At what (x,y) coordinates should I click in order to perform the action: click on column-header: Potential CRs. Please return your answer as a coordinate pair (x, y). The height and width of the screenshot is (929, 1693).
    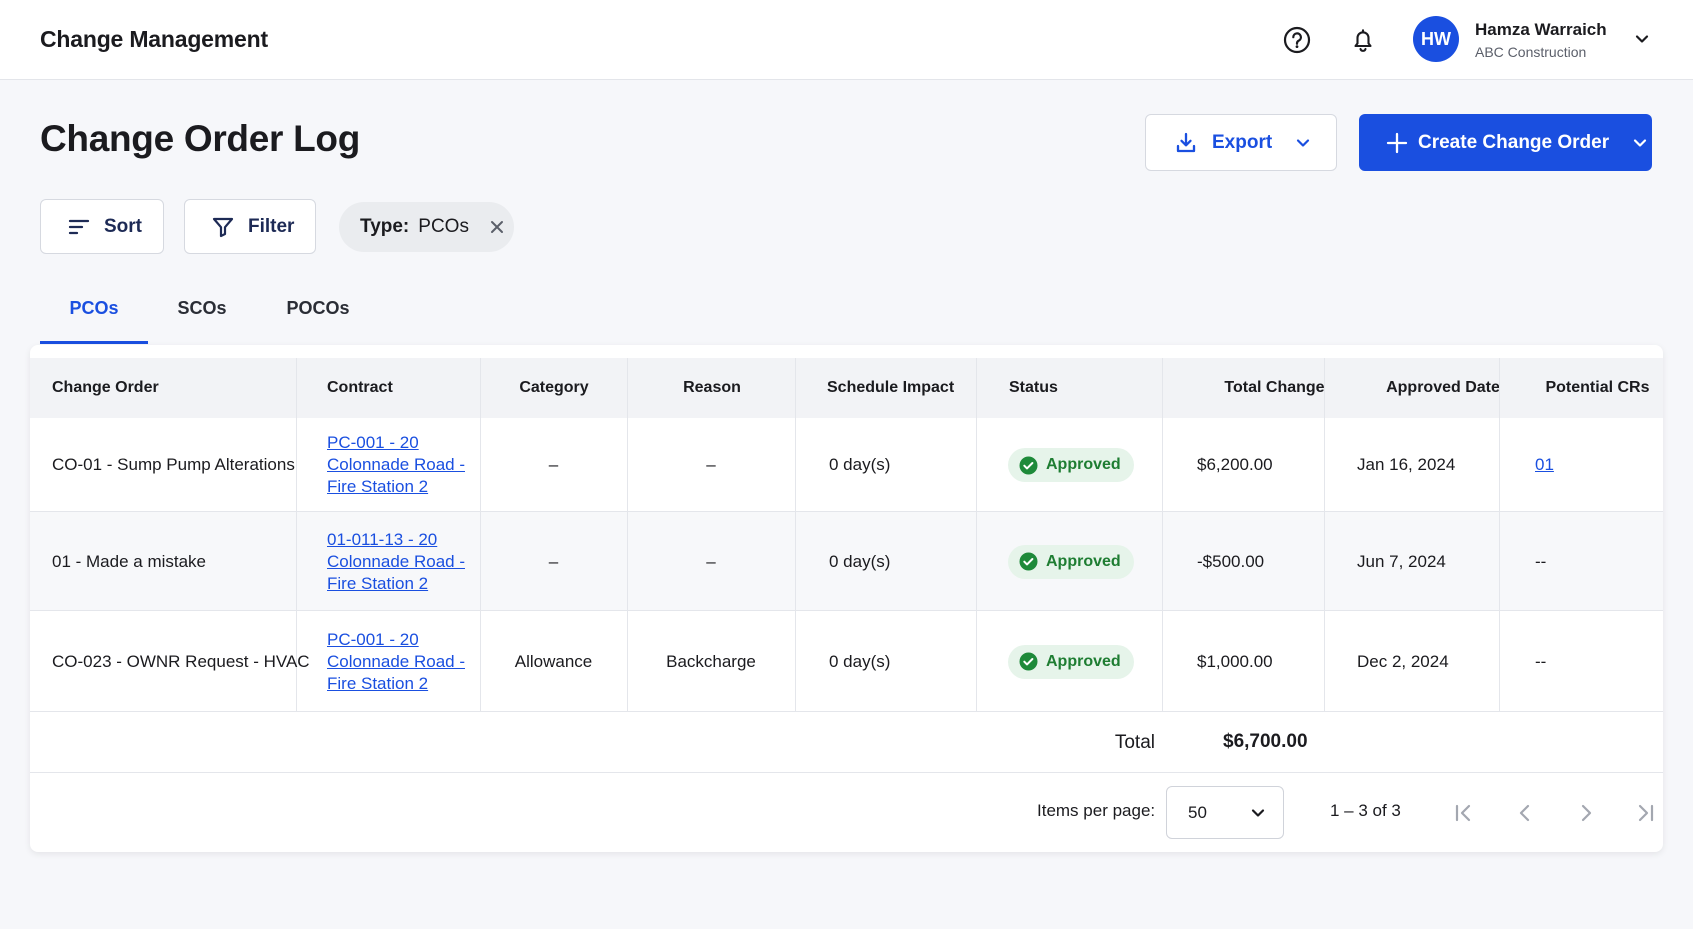
    Looking at the image, I should click on (1597, 387).